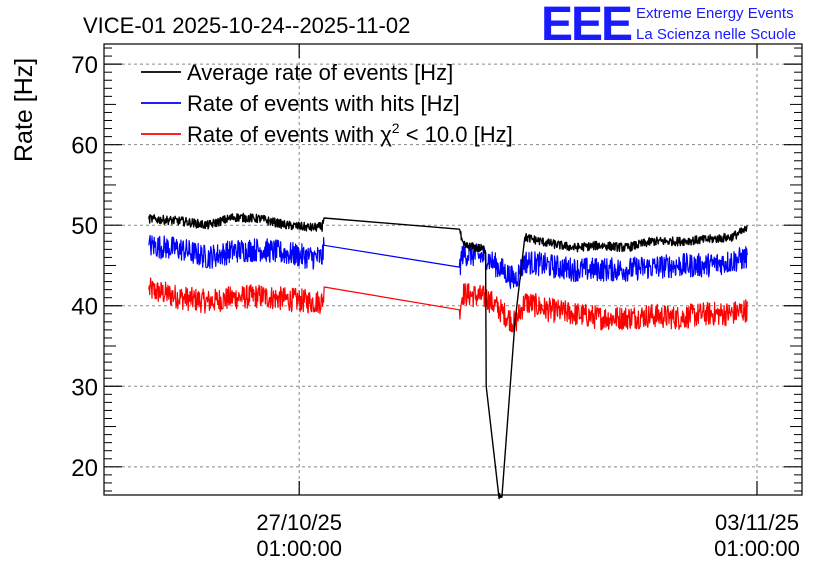  Describe the element at coordinates (84, 307) in the screenshot. I see `y-tick-label: 40` at that location.